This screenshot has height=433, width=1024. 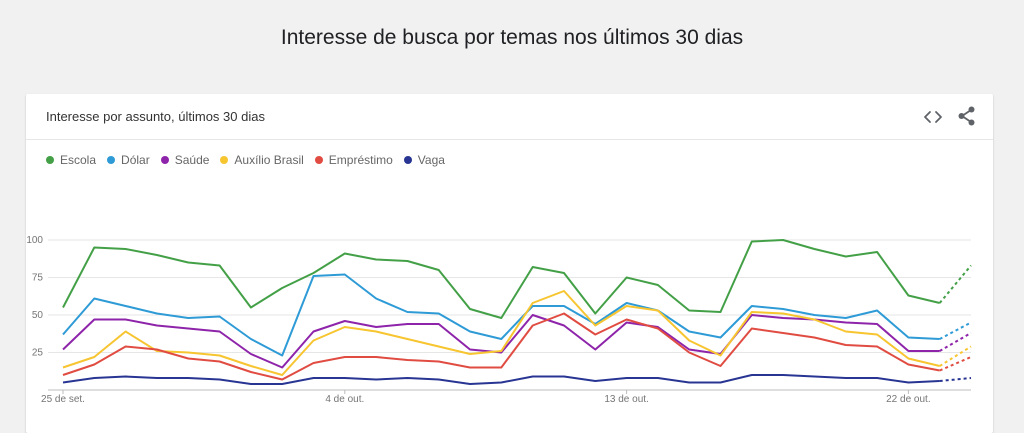 What do you see at coordinates (626, 399) in the screenshot?
I see `x-tick-label: 13 de out.` at bounding box center [626, 399].